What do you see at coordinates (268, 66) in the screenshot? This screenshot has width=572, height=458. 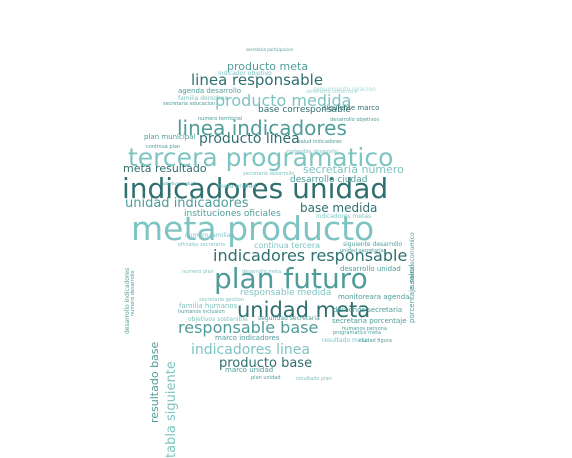 I see `cloud-word: producto meta` at bounding box center [268, 66].